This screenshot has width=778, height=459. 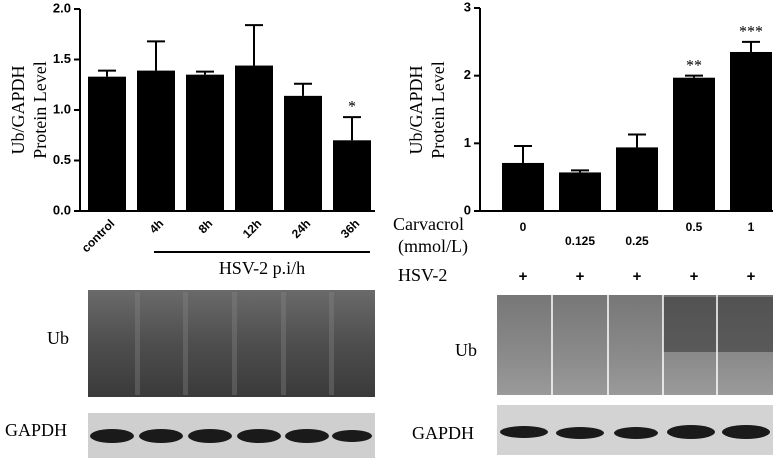 I want to click on row-label: Carvacrol, so click(x=428, y=224).